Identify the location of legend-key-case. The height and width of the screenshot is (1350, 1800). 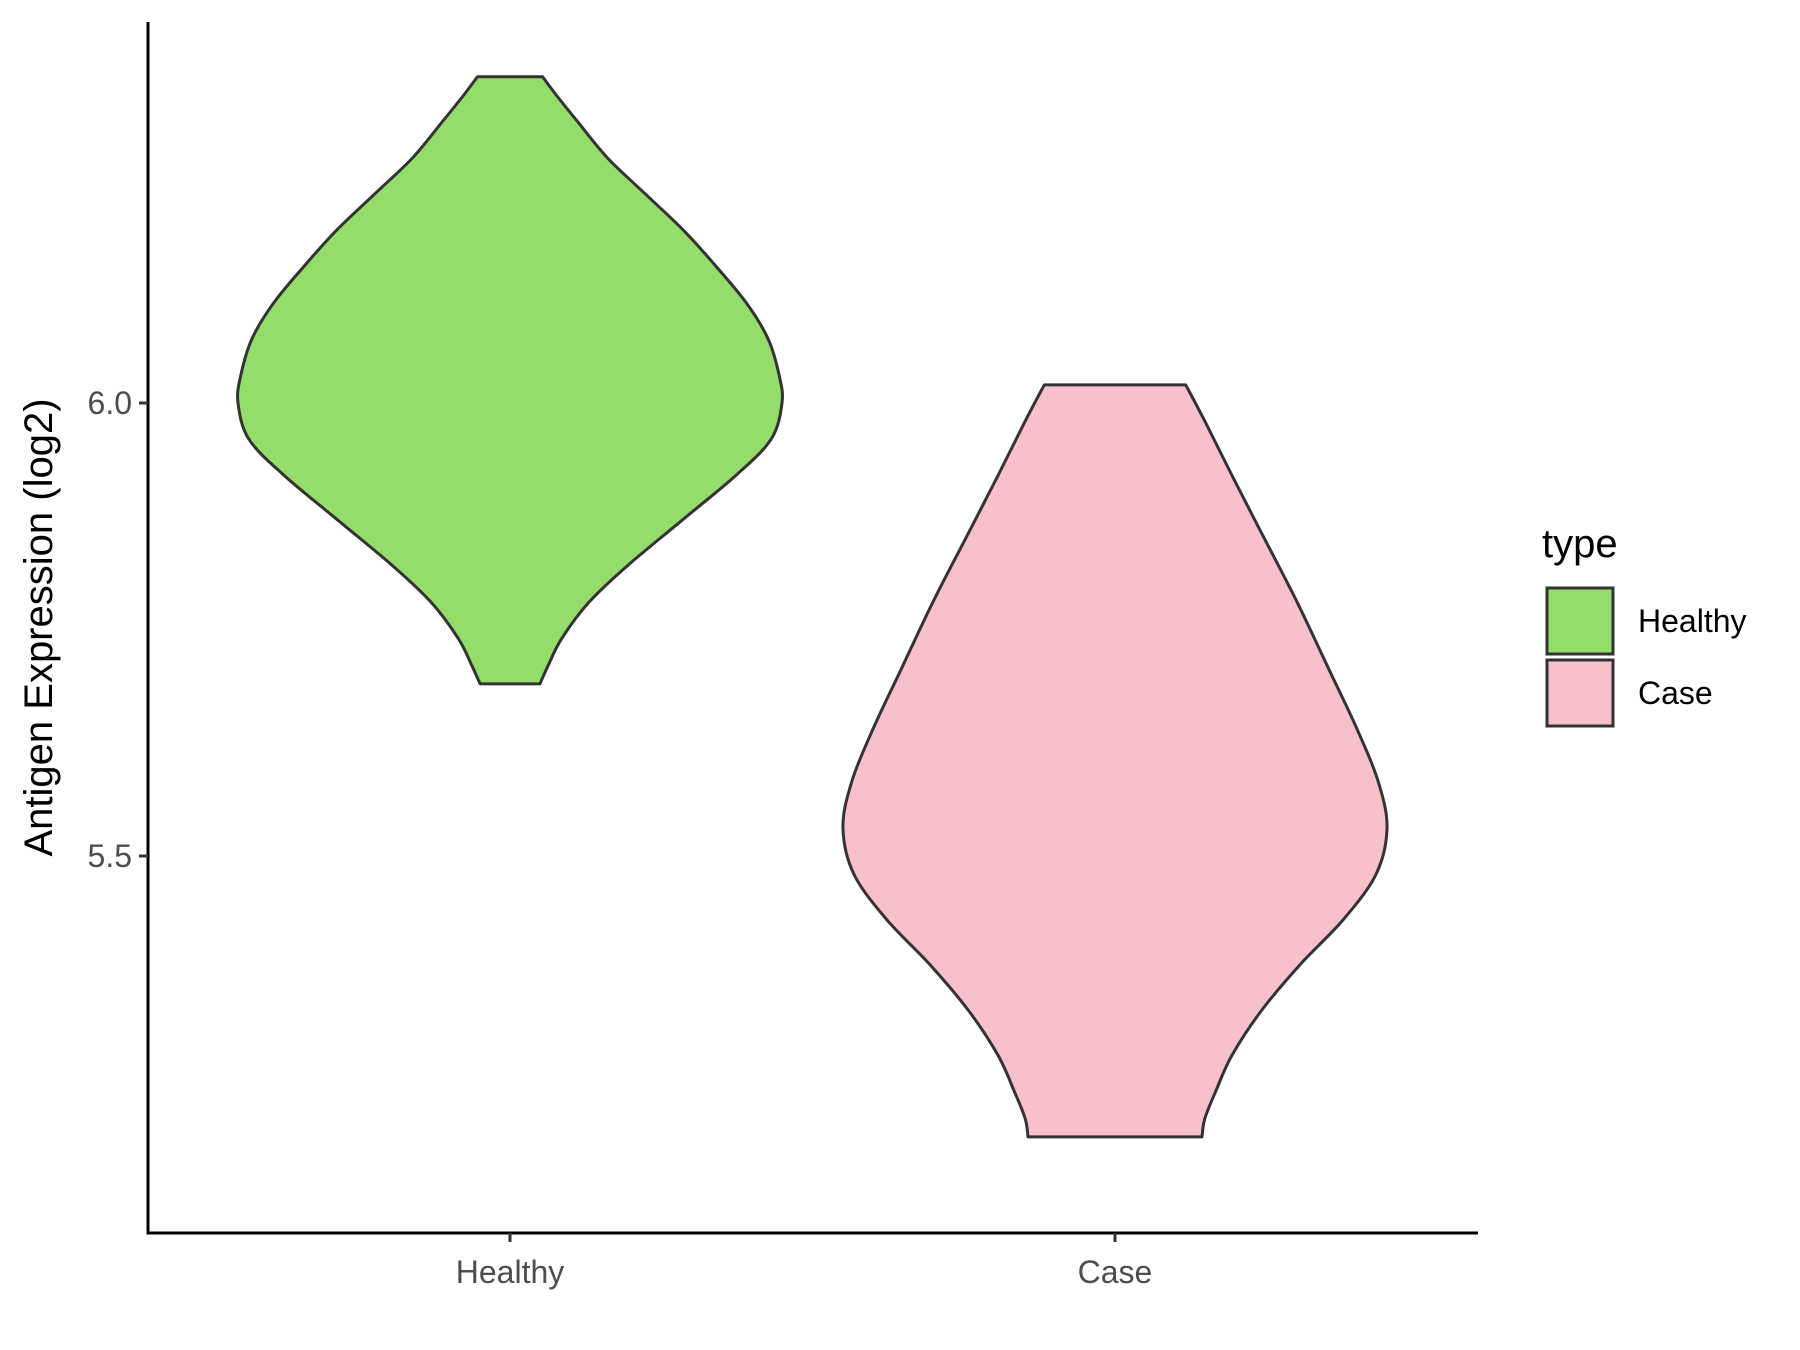
(1580, 693).